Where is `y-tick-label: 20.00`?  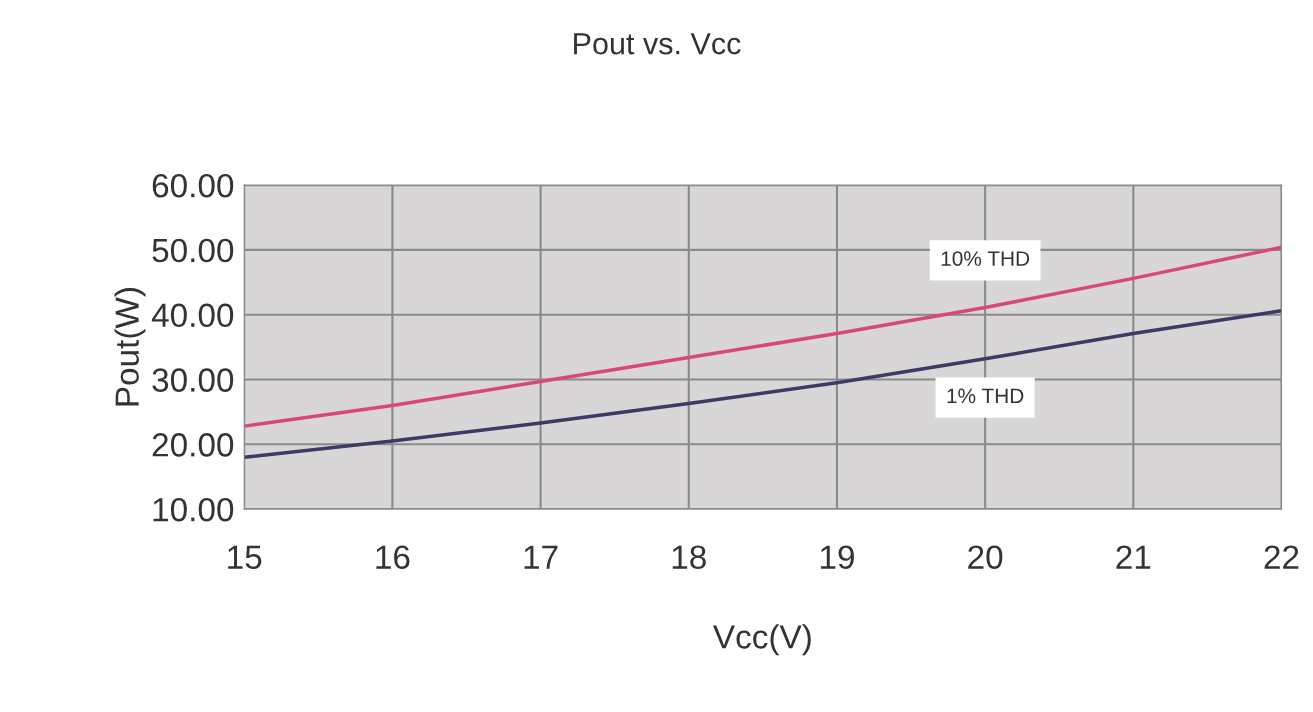 y-tick-label: 20.00 is located at coordinates (193, 445).